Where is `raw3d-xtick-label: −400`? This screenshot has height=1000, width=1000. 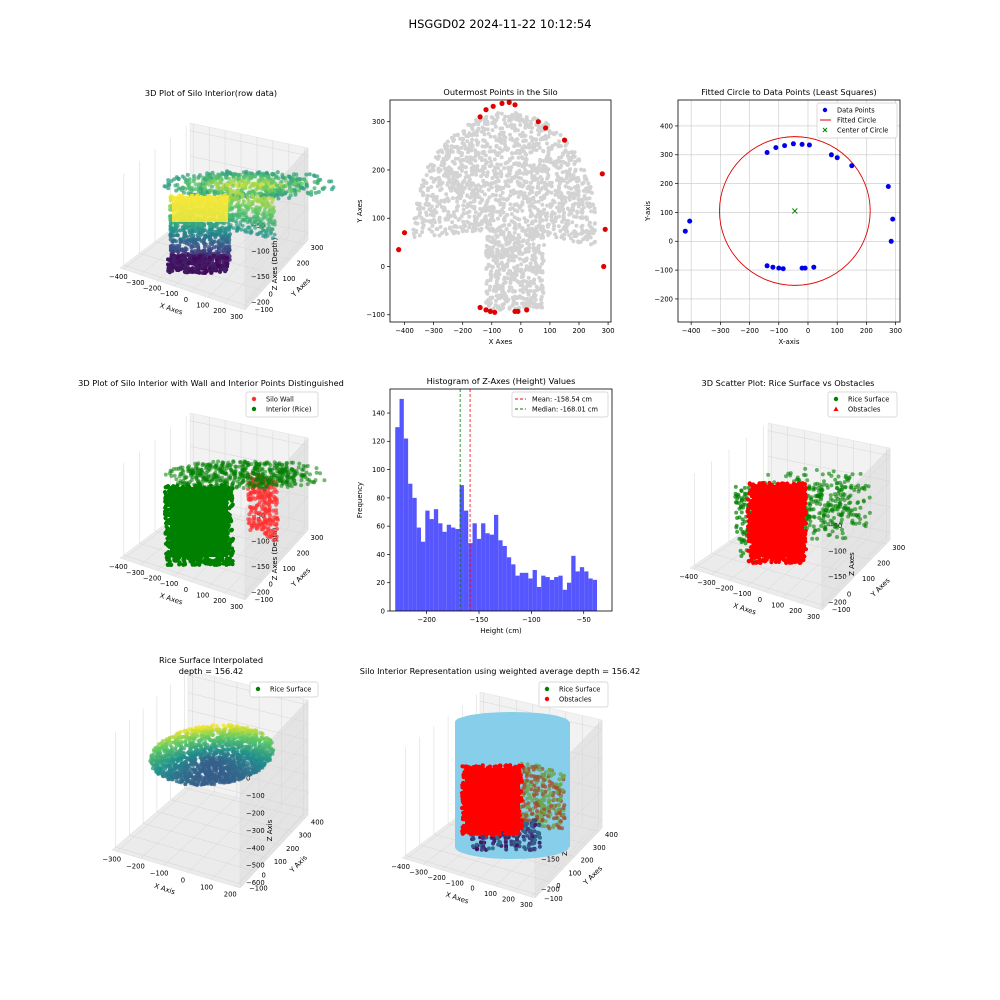
raw3d-xtick-label: −400 is located at coordinates (118, 277).